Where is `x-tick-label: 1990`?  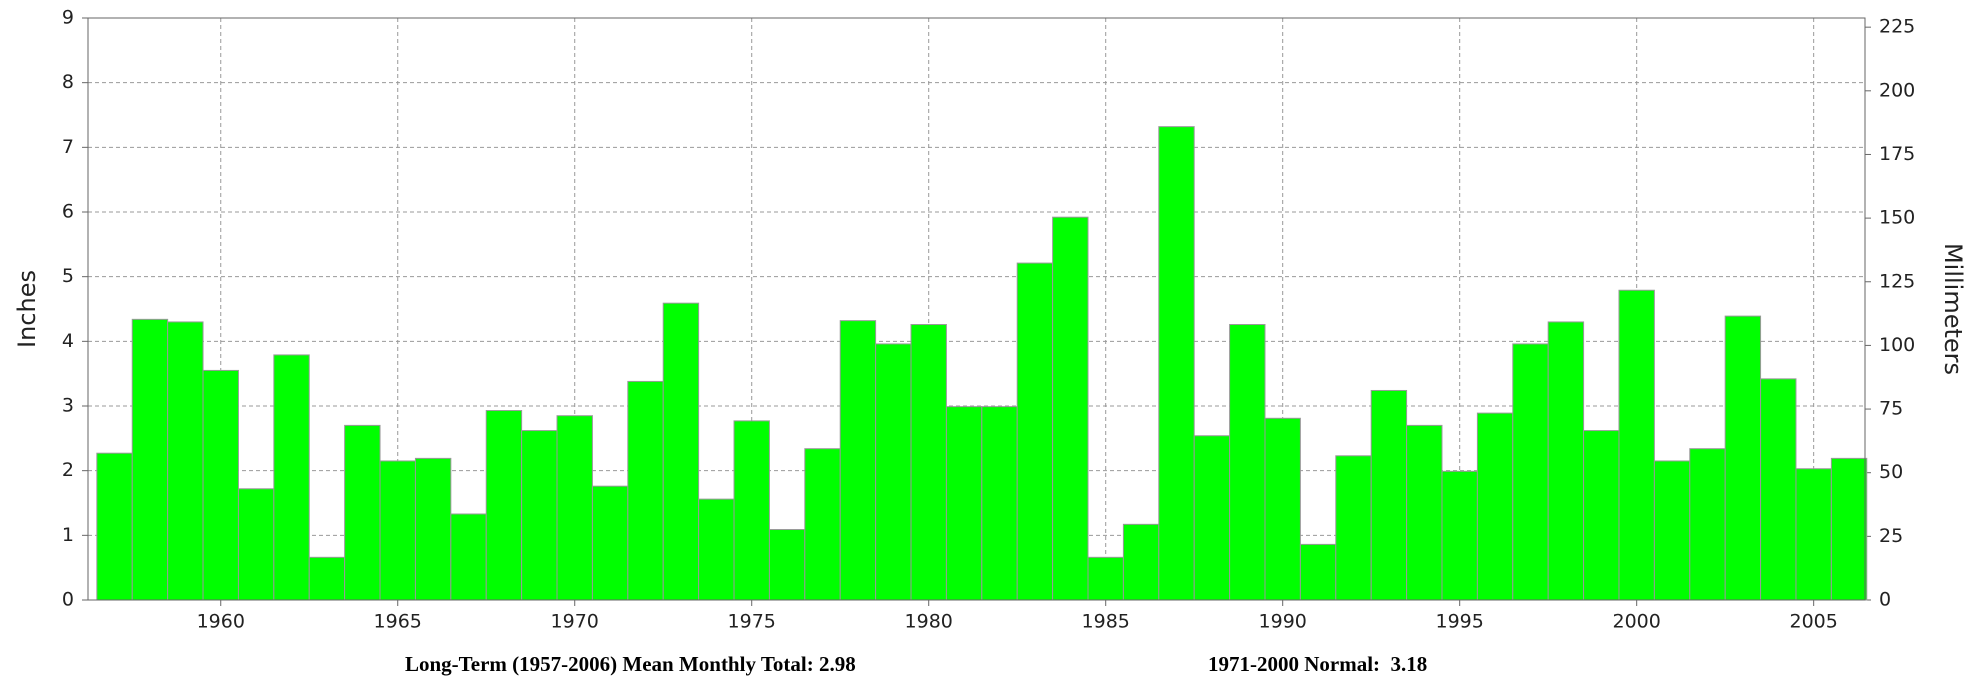 x-tick-label: 1990 is located at coordinates (1283, 622).